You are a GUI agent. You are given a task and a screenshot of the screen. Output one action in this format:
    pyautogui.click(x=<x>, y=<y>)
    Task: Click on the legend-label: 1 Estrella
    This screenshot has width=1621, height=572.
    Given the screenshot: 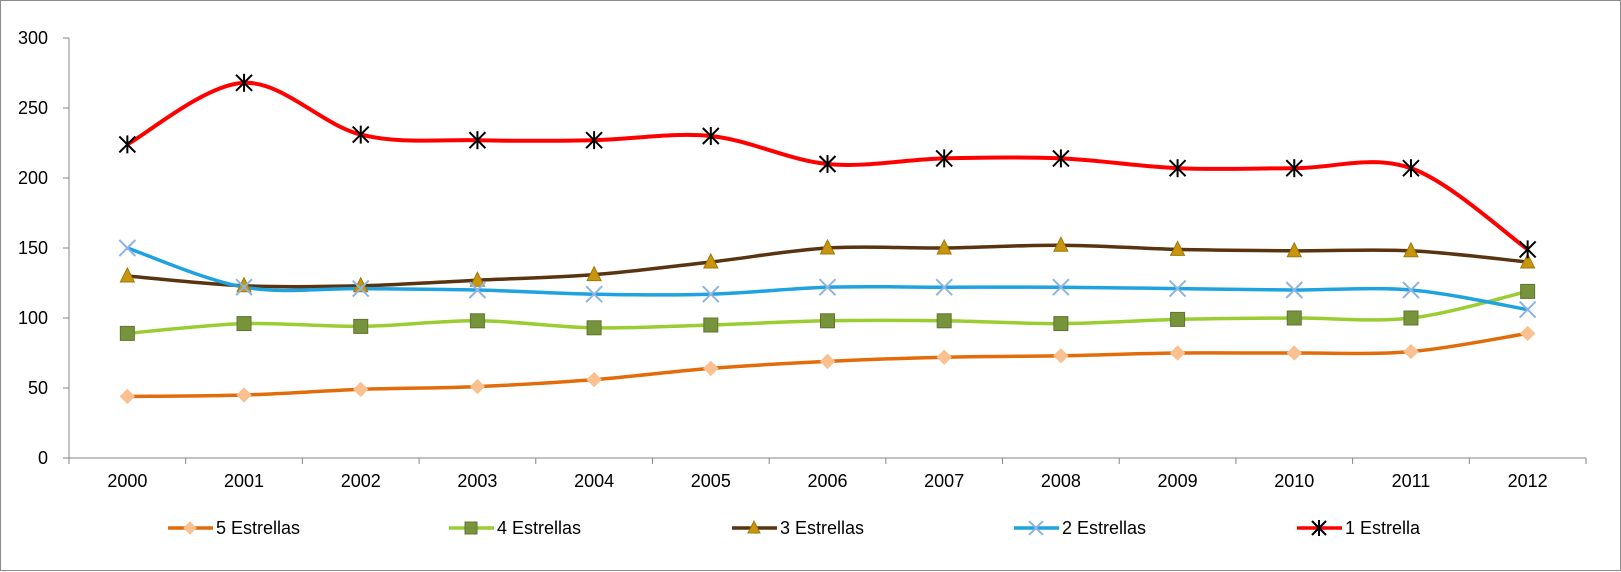 What is the action you would take?
    pyautogui.click(x=1383, y=528)
    